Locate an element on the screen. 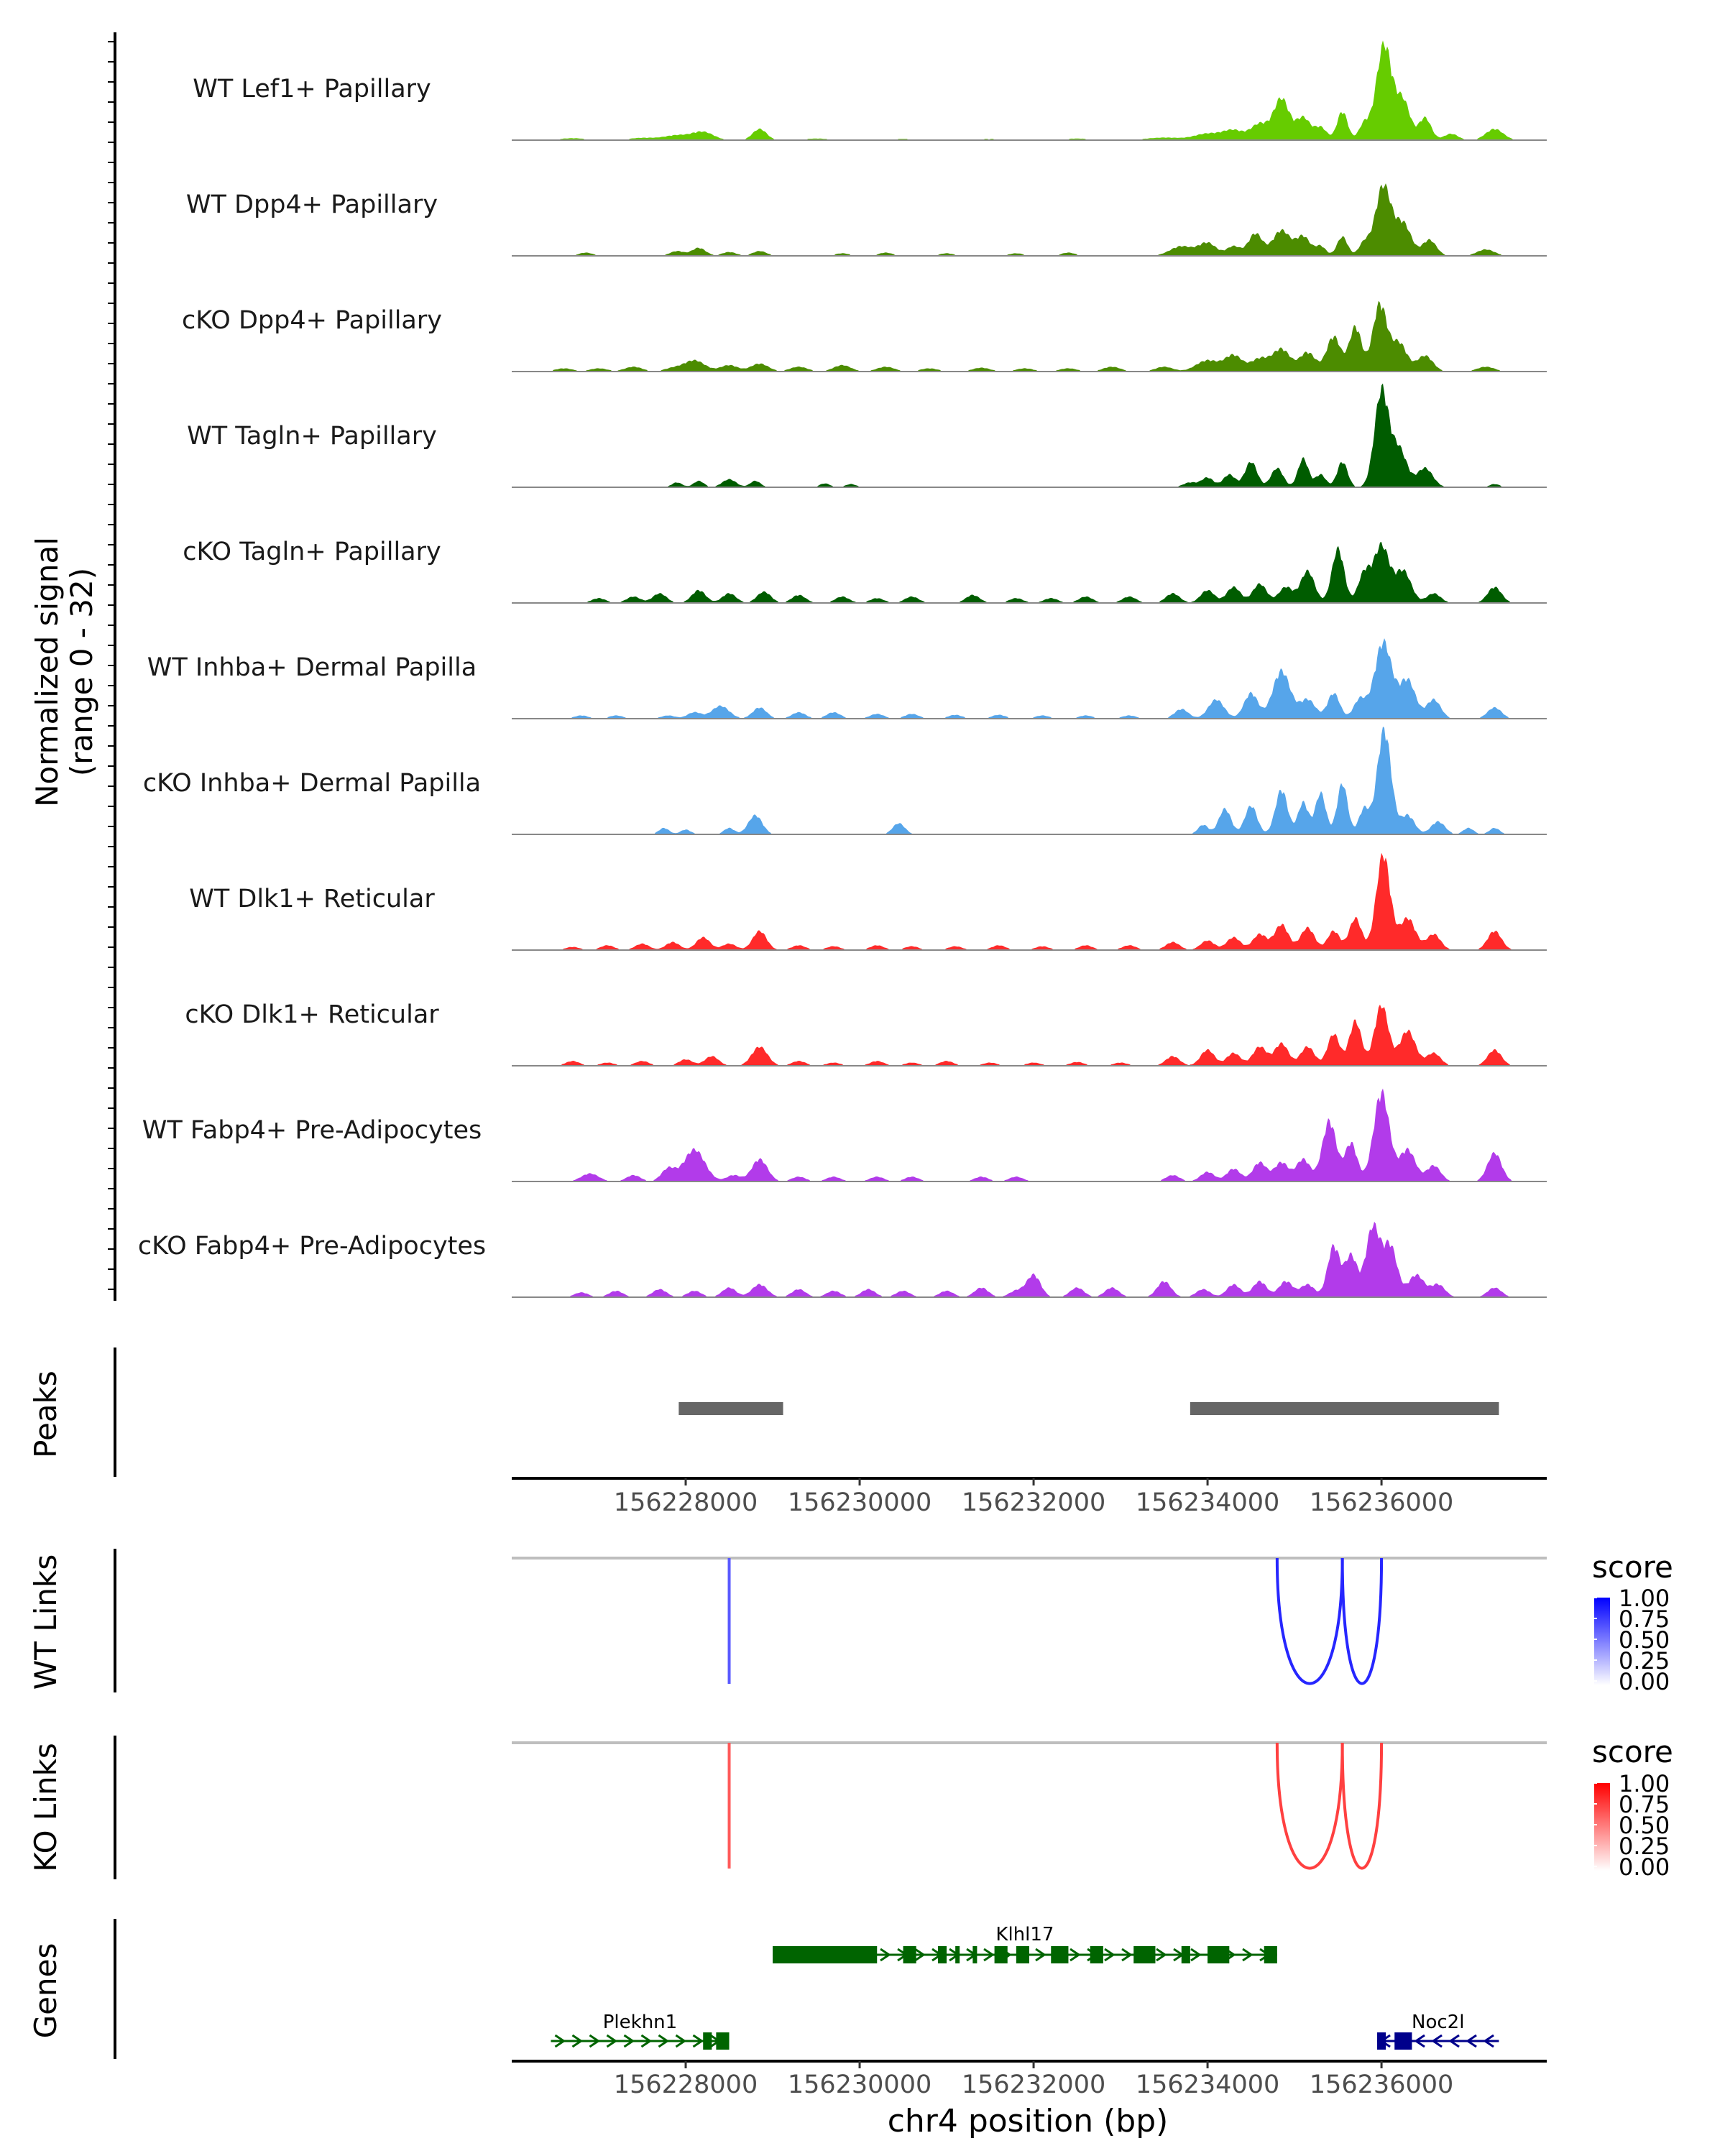 The image size is (1725, 2156). coverage-track: WT Dpp4+ Papillary is located at coordinates (866, 220).